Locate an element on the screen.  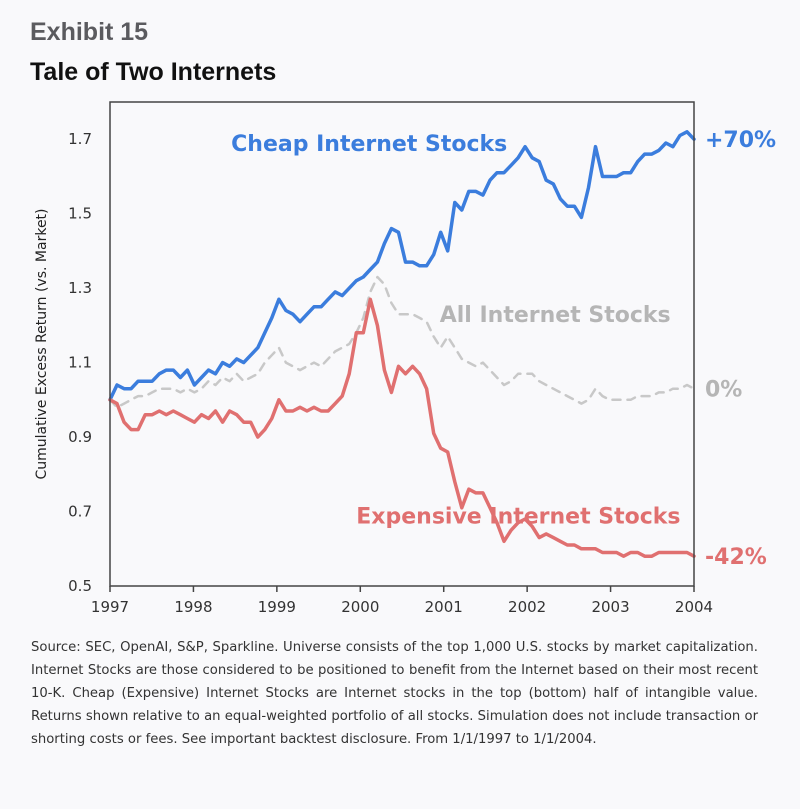
series-line-all-internet-stocks is located at coordinates (402, 342).